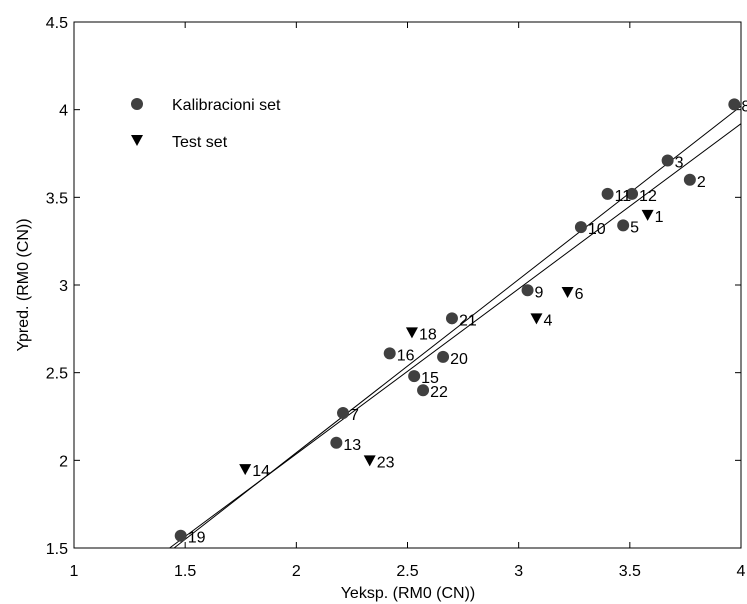  I want to click on point-label: 1, so click(659, 217).